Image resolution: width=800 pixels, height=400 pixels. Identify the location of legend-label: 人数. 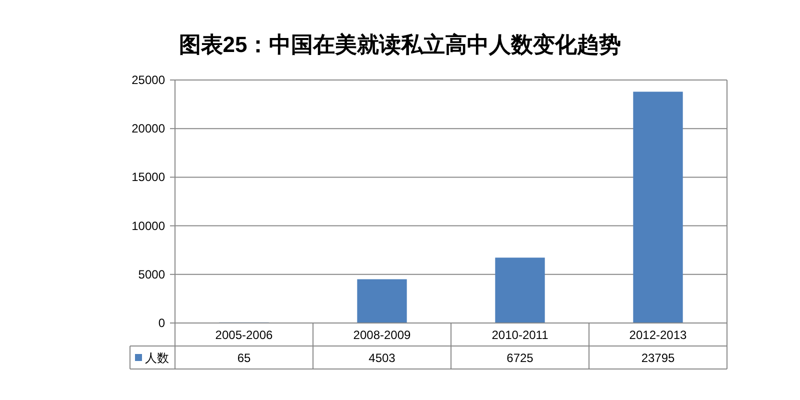
(157, 358).